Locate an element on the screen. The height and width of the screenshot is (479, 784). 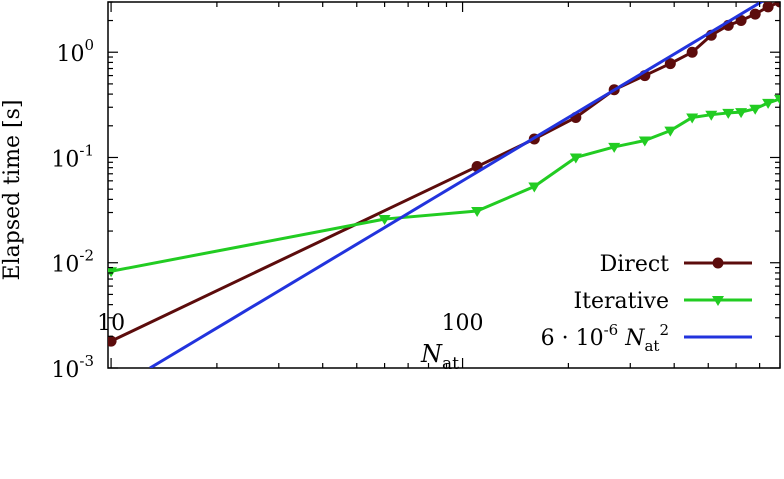
legend-label: 6 · 10-6 Nat2 is located at coordinates (605, 338).